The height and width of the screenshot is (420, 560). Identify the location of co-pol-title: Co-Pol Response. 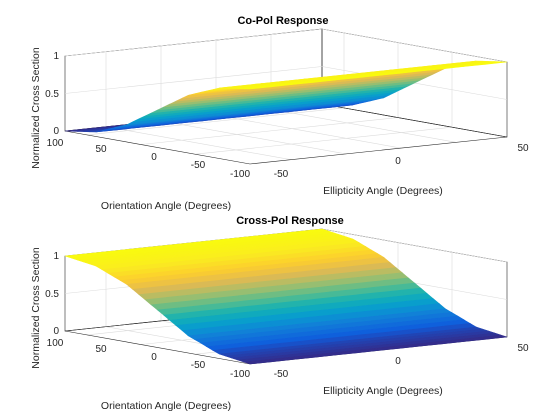
(282, 21).